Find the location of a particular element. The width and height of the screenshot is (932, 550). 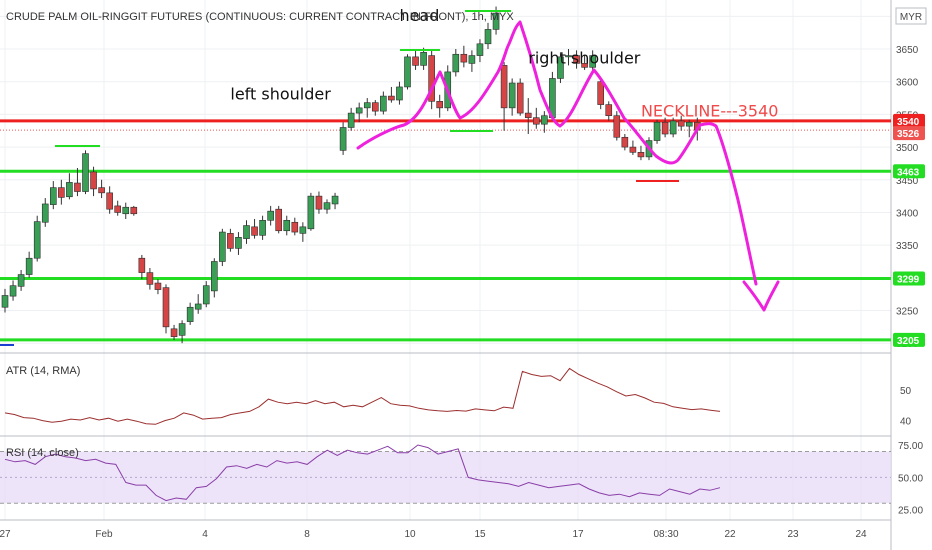

currency-label: MYR is located at coordinates (911, 17).